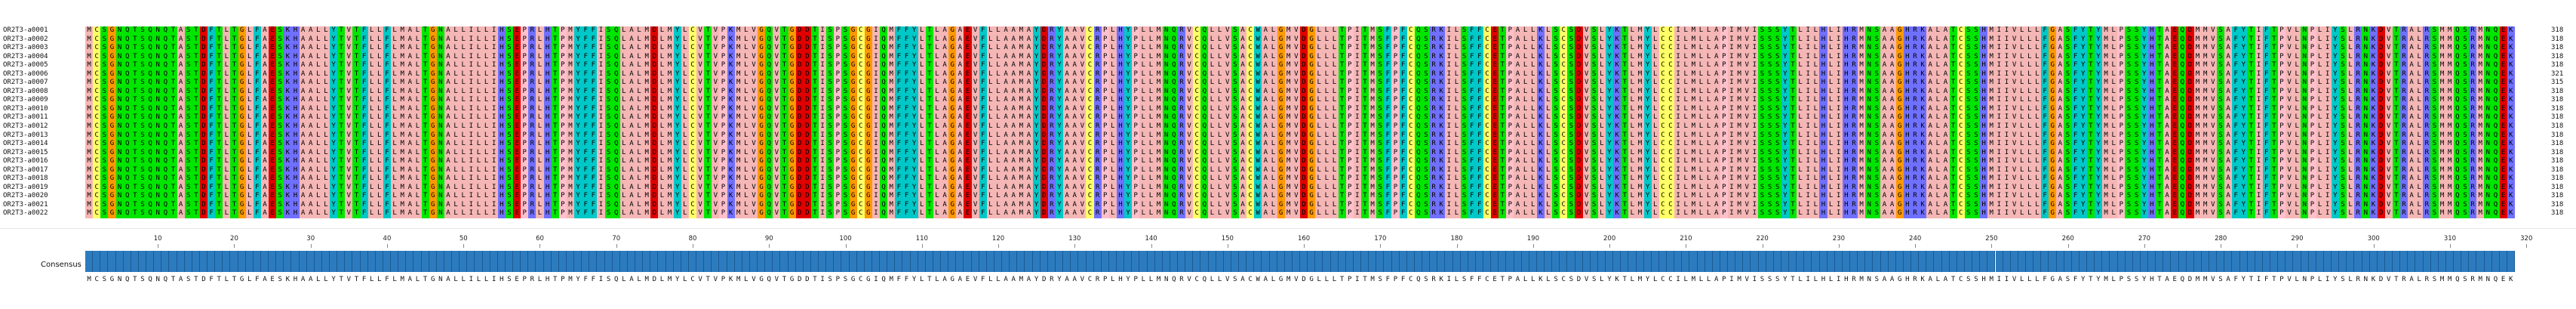 Image resolution: width=2576 pixels, height=309 pixels. What do you see at coordinates (1258, 48) in the screenshot?
I see `residue-cell: W` at bounding box center [1258, 48].